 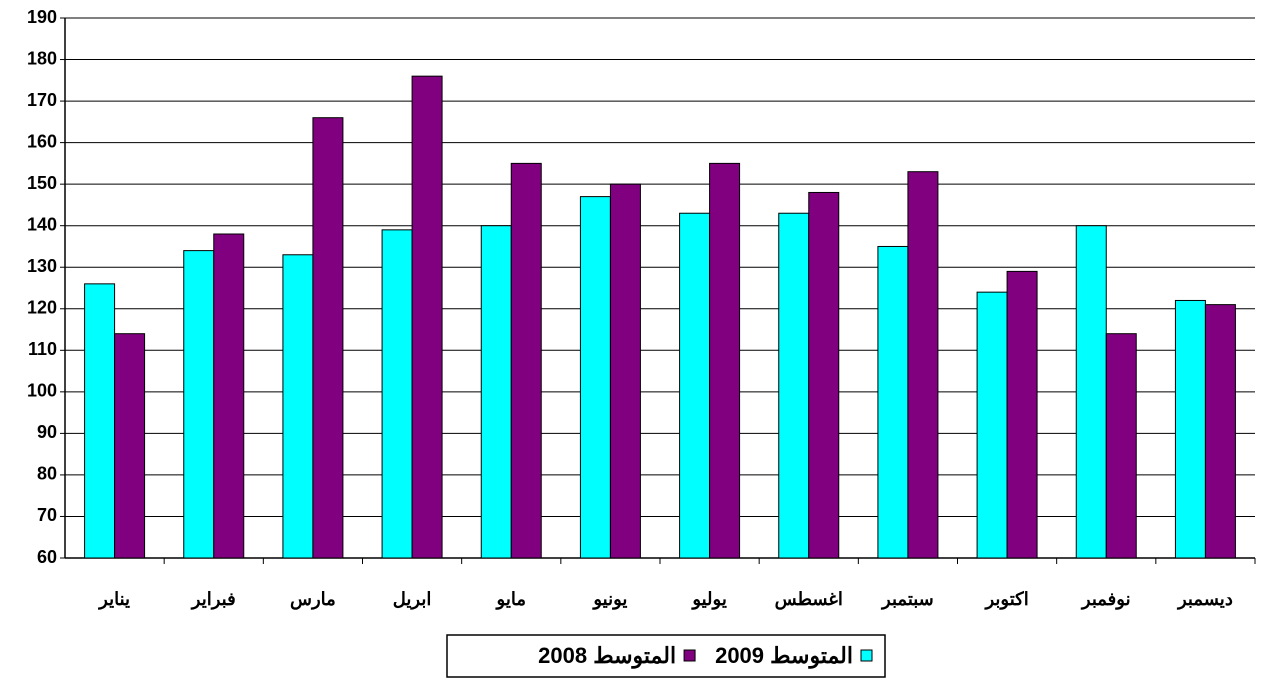 I want to click on legend-box, so click(x=666, y=656).